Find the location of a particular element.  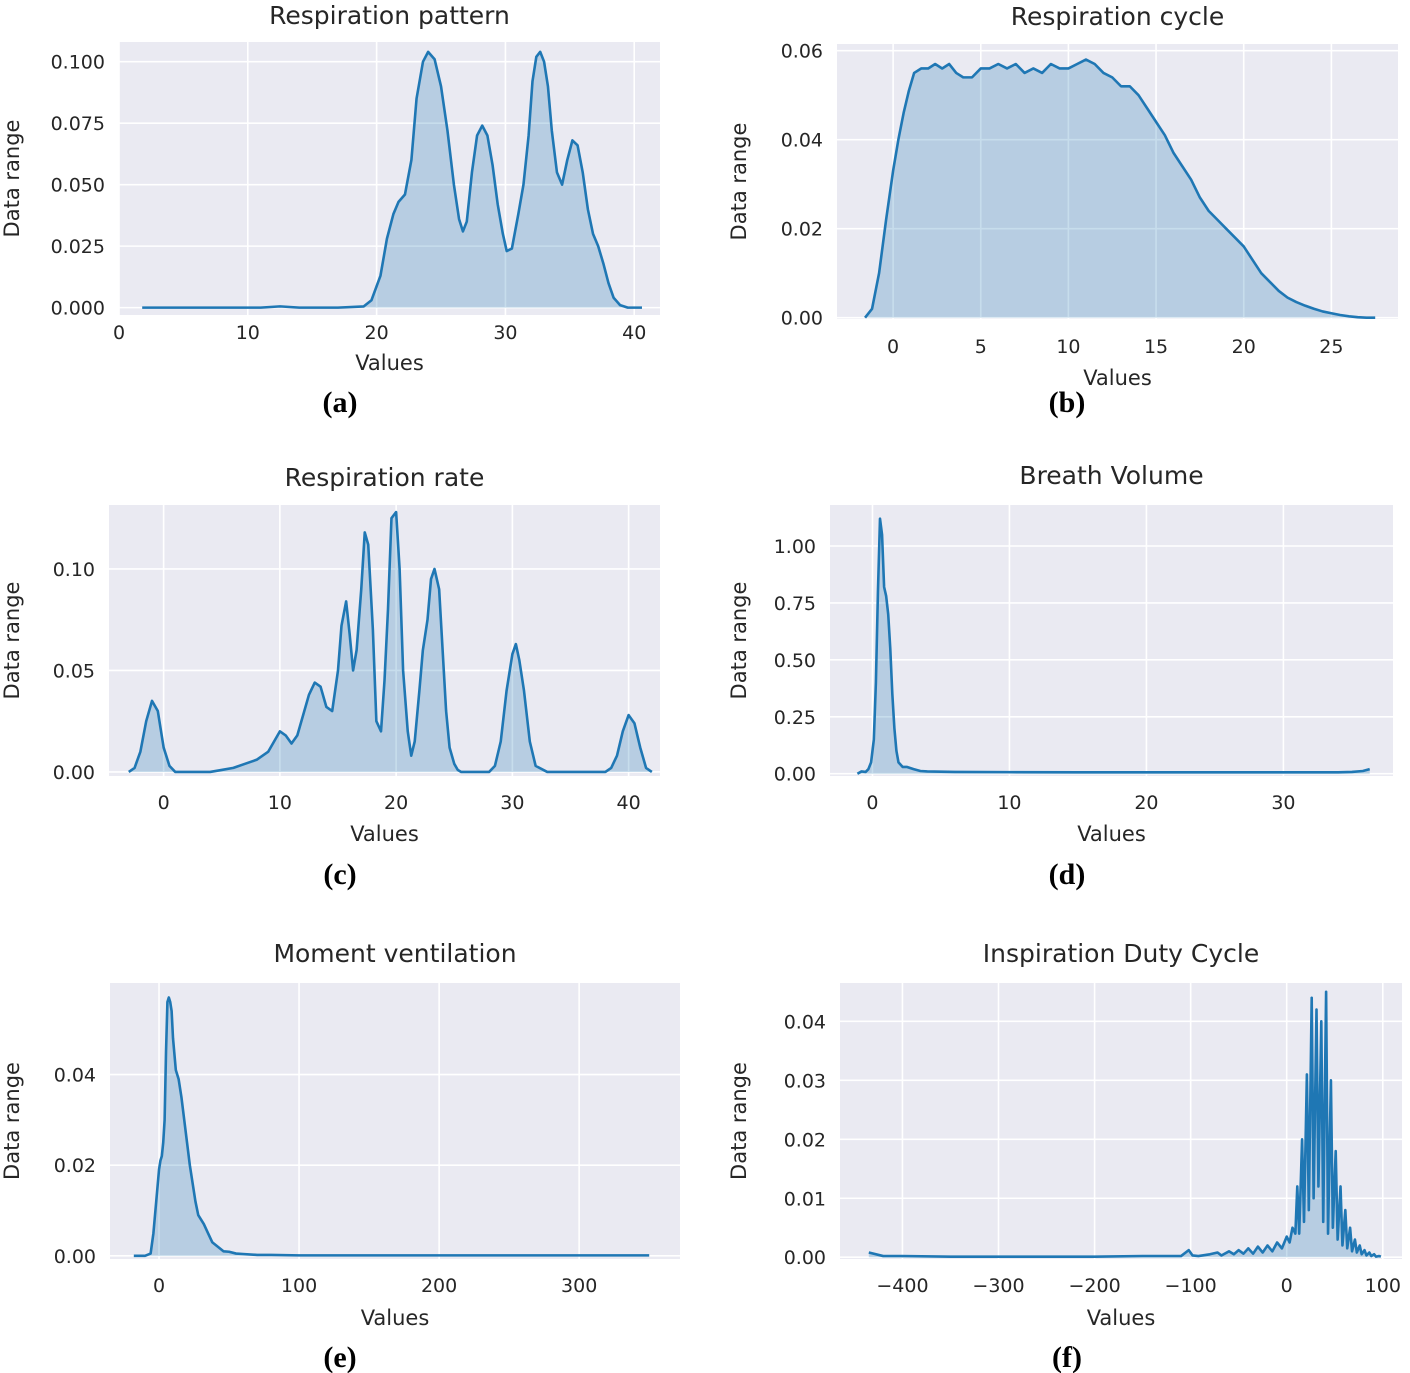

x-tick-label: 5 is located at coordinates (981, 347).